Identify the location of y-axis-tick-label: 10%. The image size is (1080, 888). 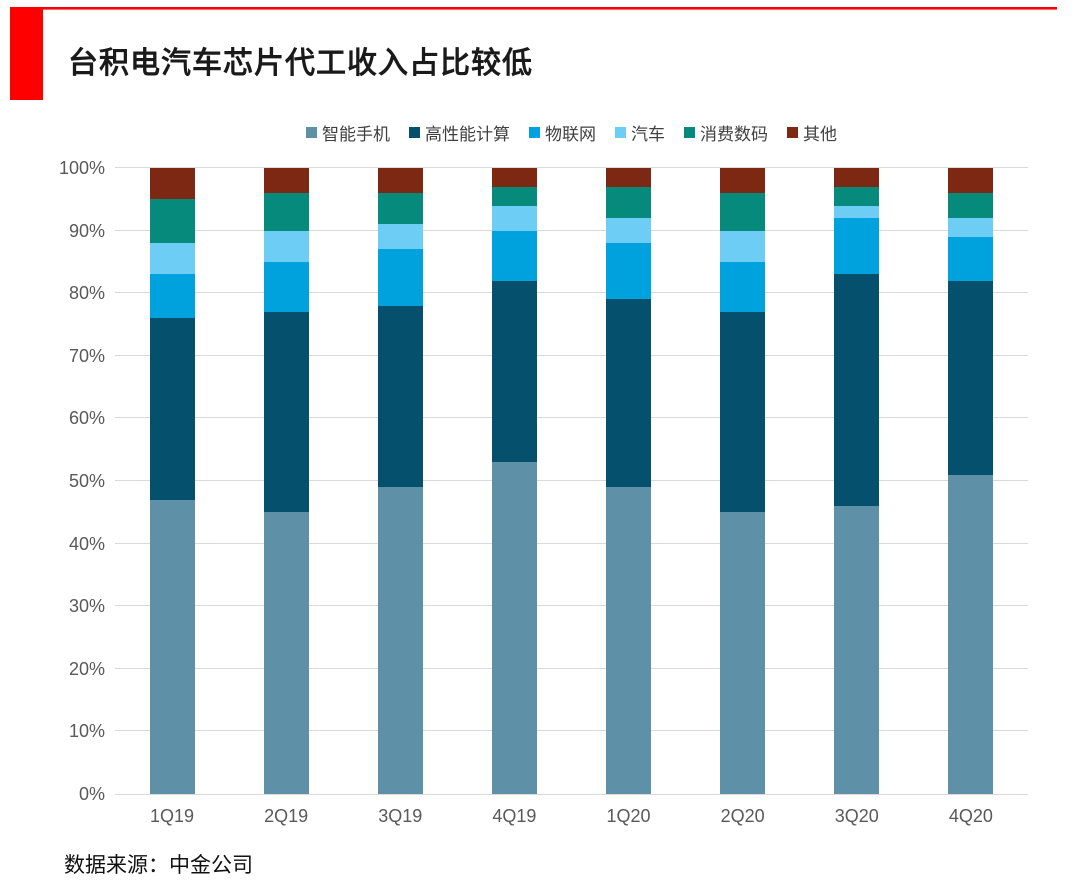
(86, 731).